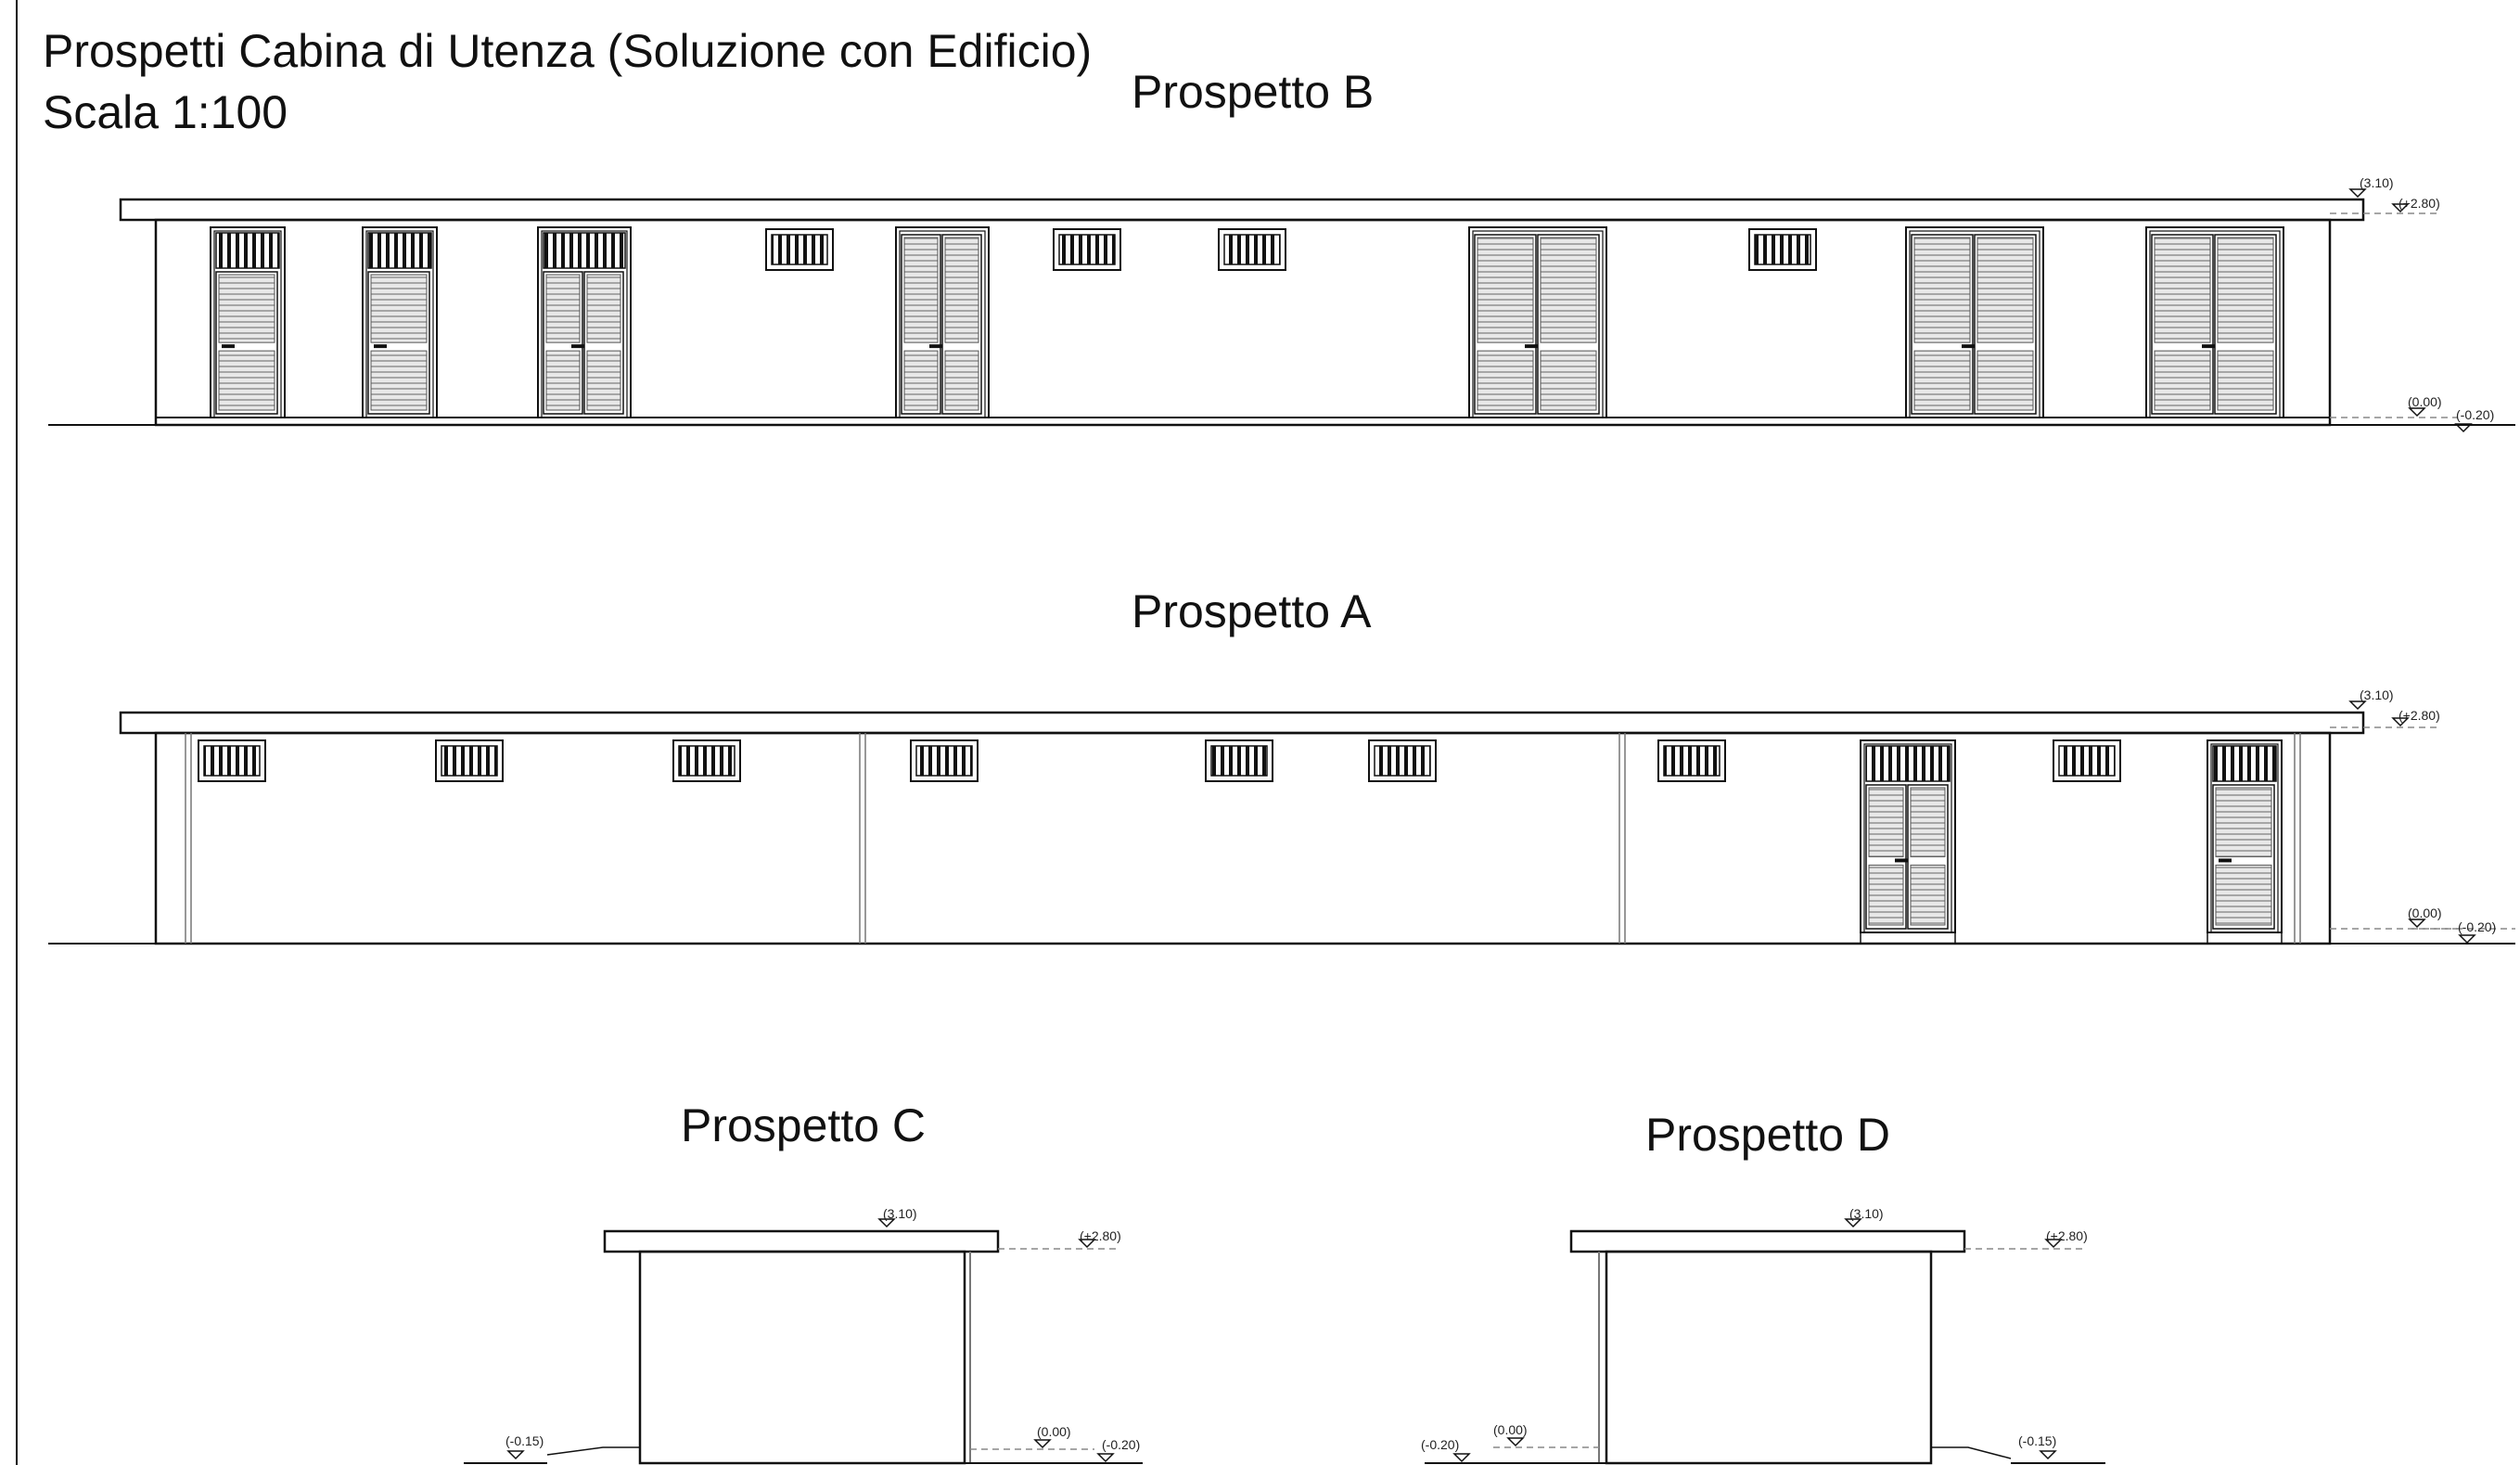  Describe the element at coordinates (803, 1125) in the screenshot. I see `view-label-c: Prospetto C` at that location.